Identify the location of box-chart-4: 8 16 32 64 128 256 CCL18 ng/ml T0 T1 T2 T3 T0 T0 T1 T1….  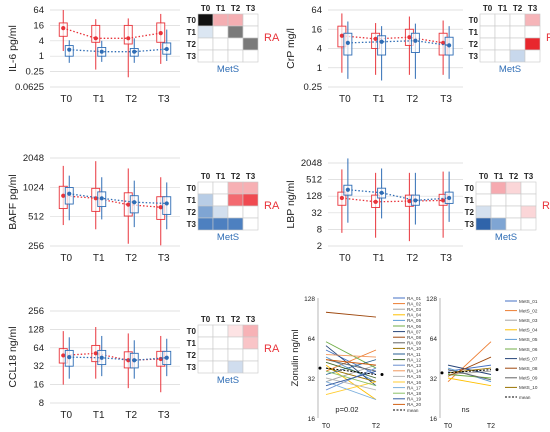
(143, 363).